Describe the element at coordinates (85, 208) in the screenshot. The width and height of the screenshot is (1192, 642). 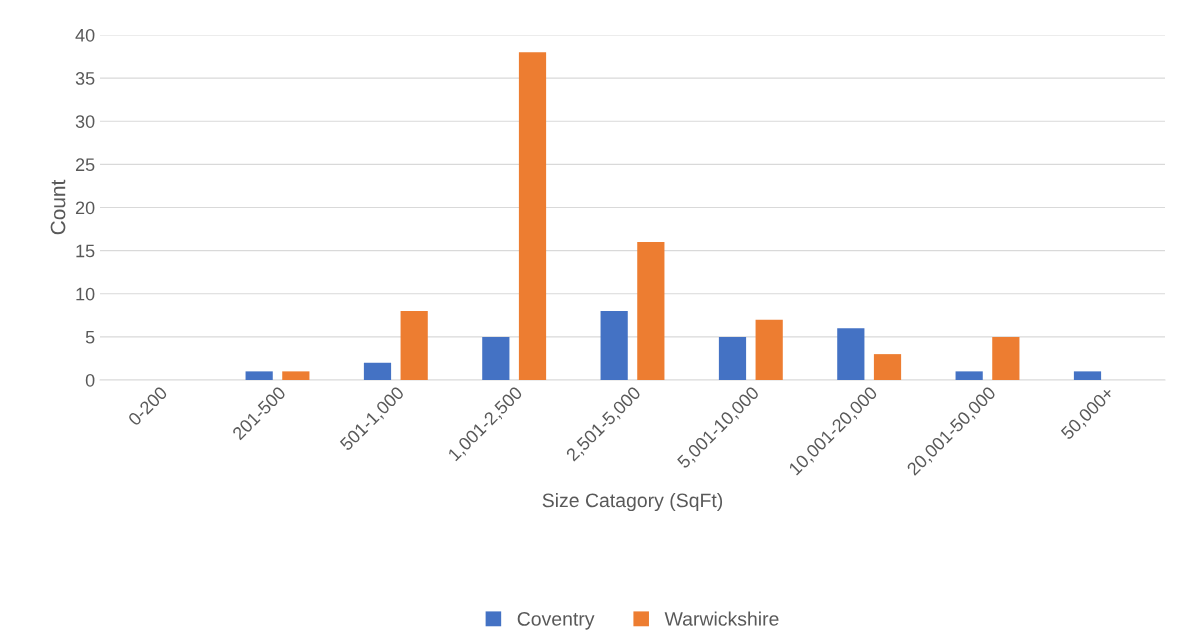
I see `y-tick-label: 20` at that location.